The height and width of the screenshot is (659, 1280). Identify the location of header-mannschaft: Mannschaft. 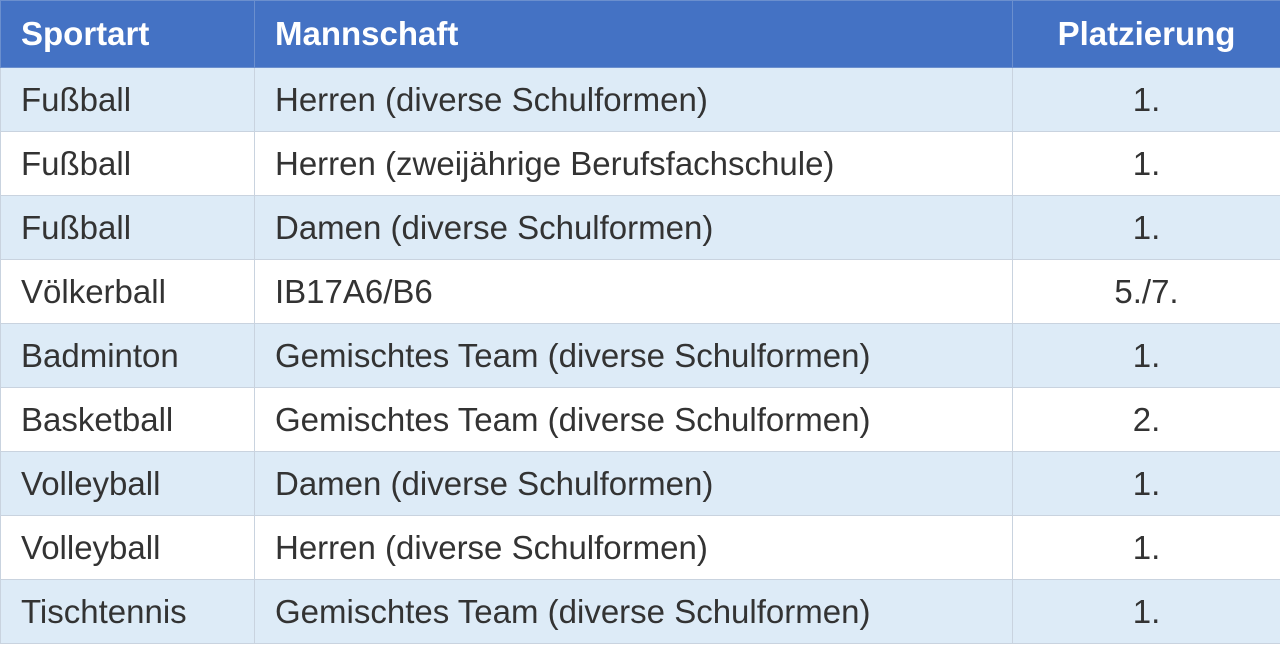
(633, 34).